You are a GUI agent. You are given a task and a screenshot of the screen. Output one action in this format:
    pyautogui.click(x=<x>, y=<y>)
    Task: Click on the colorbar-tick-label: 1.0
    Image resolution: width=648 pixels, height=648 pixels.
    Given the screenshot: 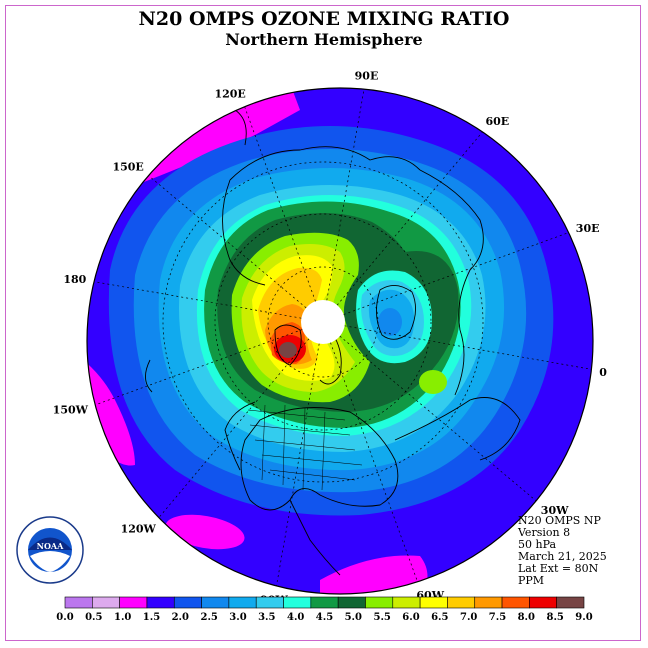 What is the action you would take?
    pyautogui.click(x=122, y=617)
    